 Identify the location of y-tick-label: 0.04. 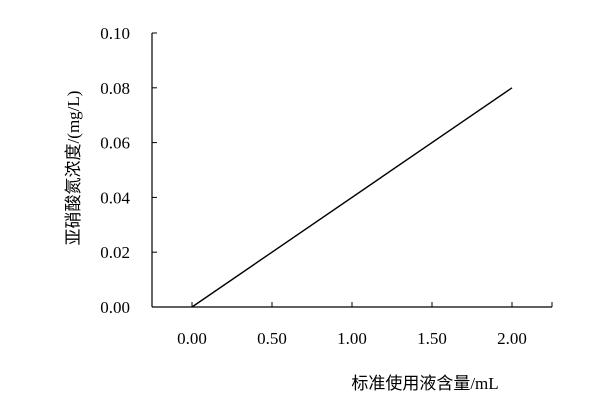
(115, 197).